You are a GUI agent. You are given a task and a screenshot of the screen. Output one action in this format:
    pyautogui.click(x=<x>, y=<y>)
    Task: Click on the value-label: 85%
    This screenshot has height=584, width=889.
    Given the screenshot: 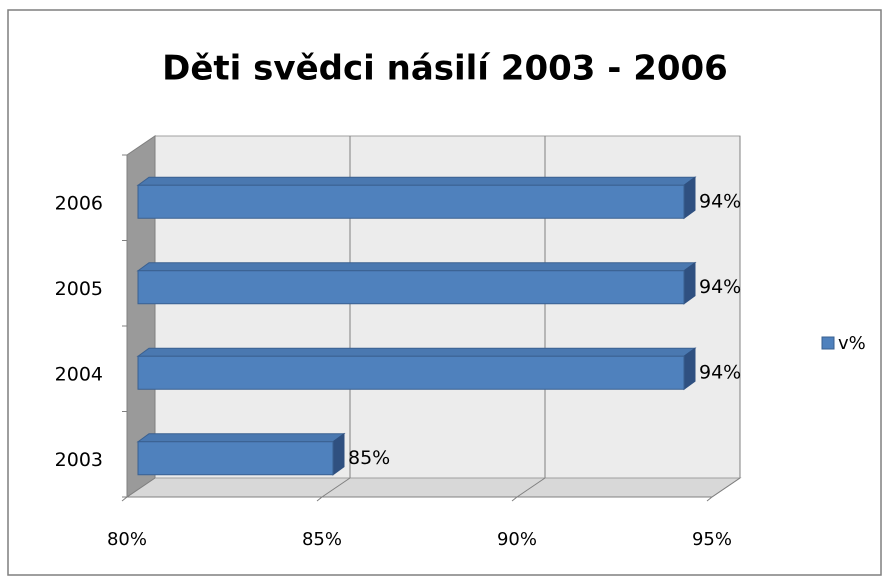 What is the action you would take?
    pyautogui.click(x=369, y=458)
    